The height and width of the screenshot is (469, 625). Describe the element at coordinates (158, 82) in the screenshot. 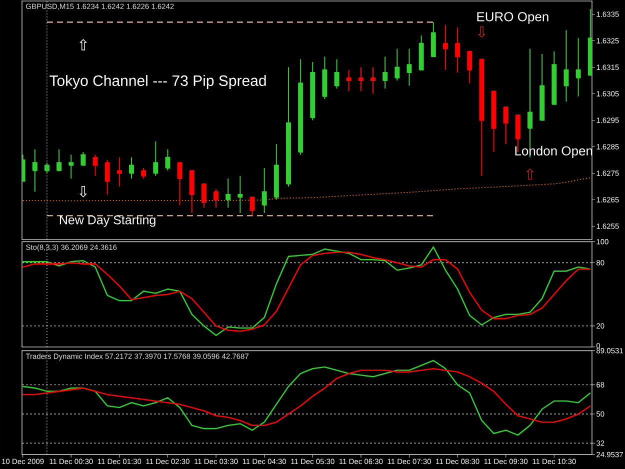

I see `annotation: Tokyo Channel --- 73 Pip Spread` at that location.